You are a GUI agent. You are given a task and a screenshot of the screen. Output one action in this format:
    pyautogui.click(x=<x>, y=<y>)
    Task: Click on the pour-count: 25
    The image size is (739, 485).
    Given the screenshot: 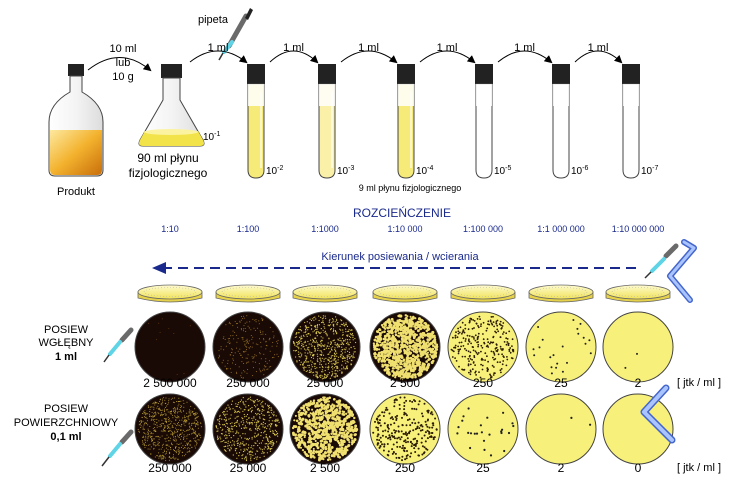 What is the action you would take?
    pyautogui.click(x=561, y=383)
    